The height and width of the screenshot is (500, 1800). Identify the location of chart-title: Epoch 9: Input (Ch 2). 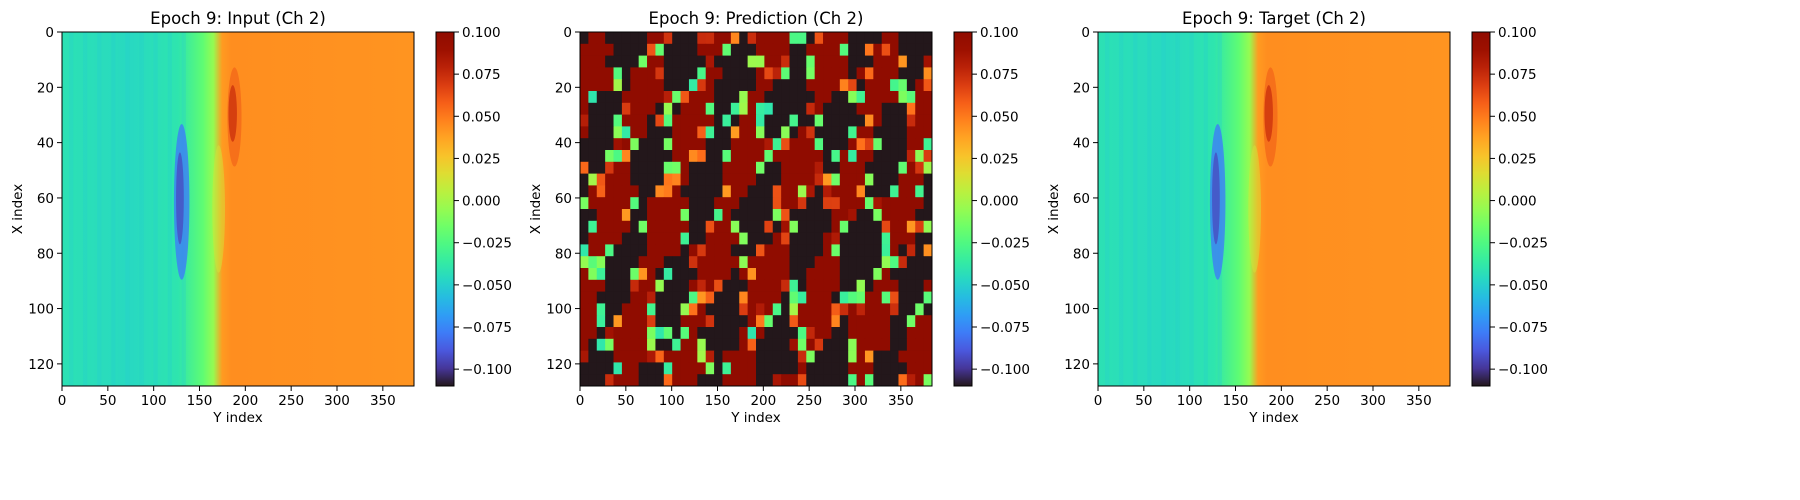
(238, 18).